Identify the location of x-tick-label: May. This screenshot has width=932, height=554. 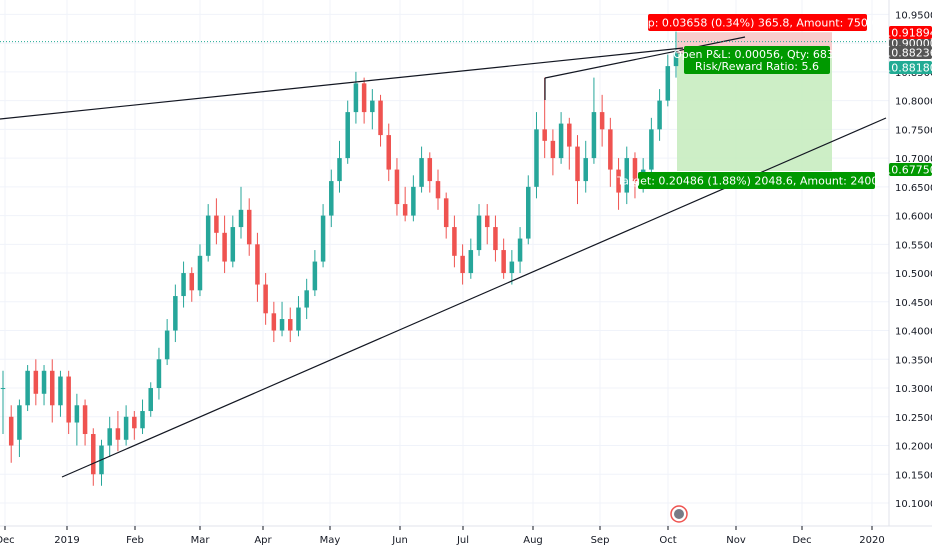
(330, 540).